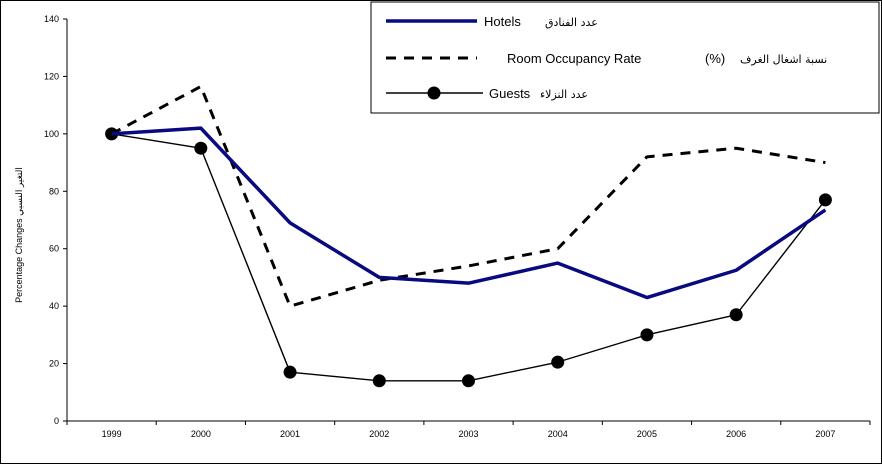  I want to click on legend-hotels-label: Hotels, so click(502, 21).